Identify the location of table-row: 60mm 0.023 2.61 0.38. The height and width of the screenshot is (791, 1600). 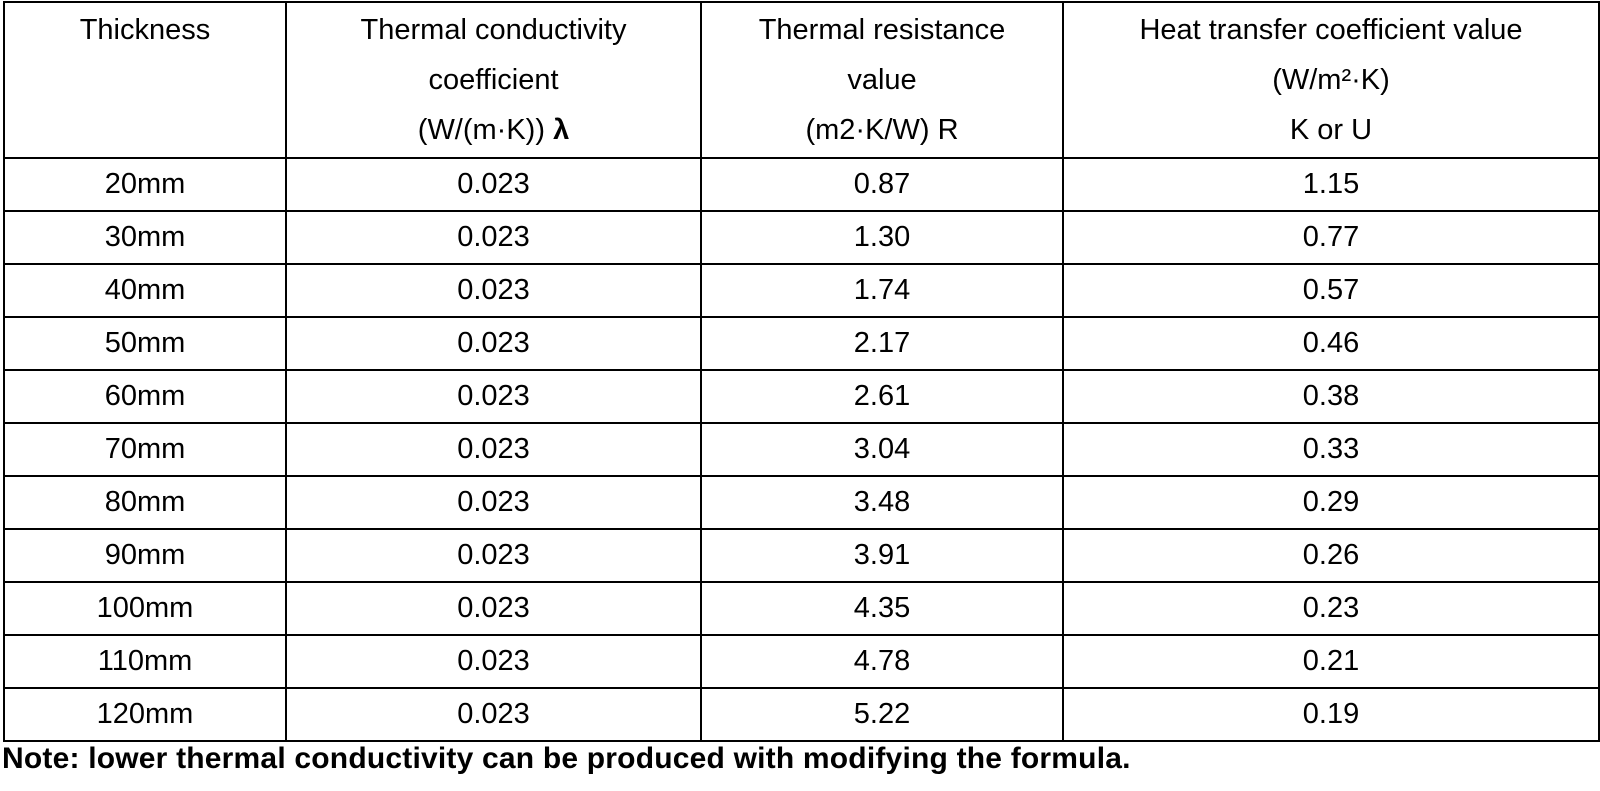
(801, 396).